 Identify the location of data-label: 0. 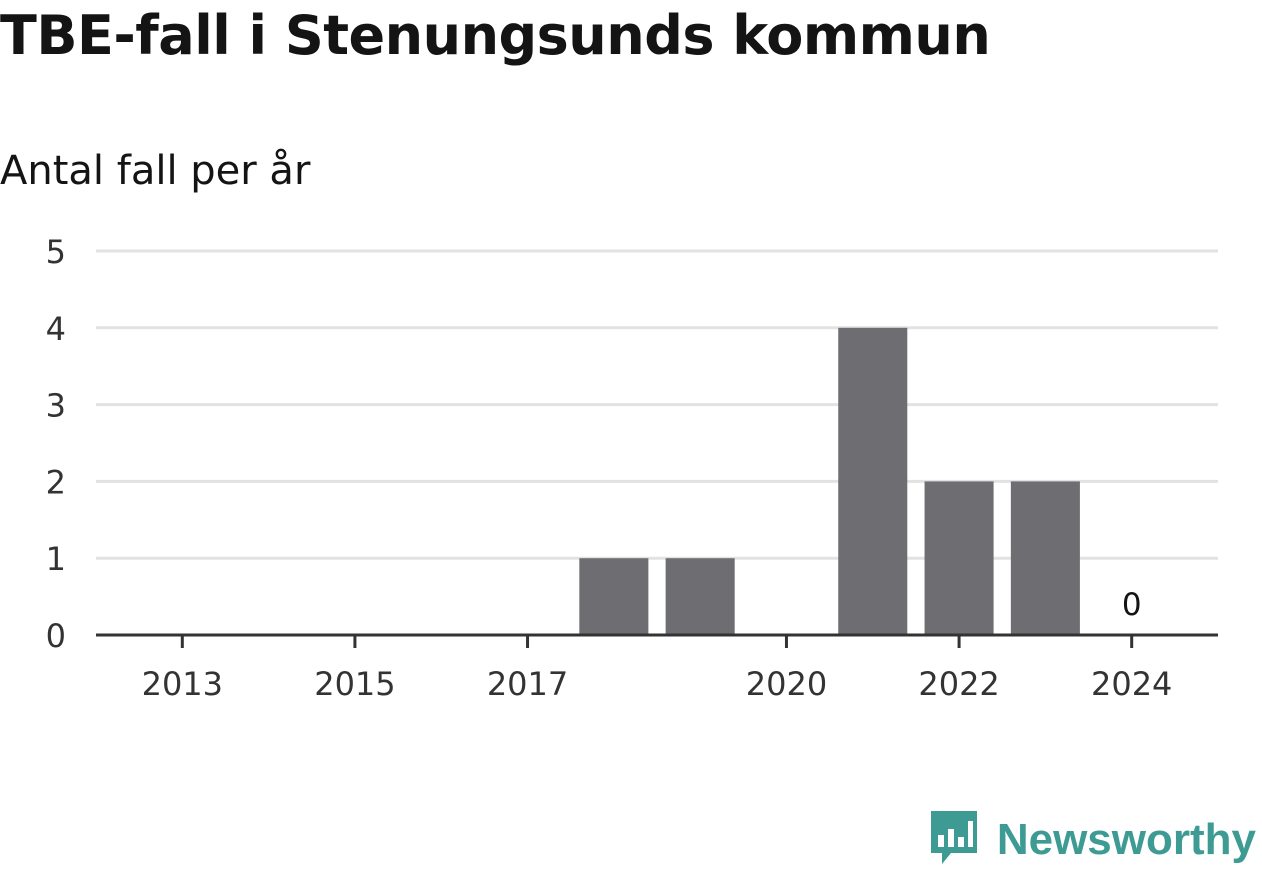
(1132, 605).